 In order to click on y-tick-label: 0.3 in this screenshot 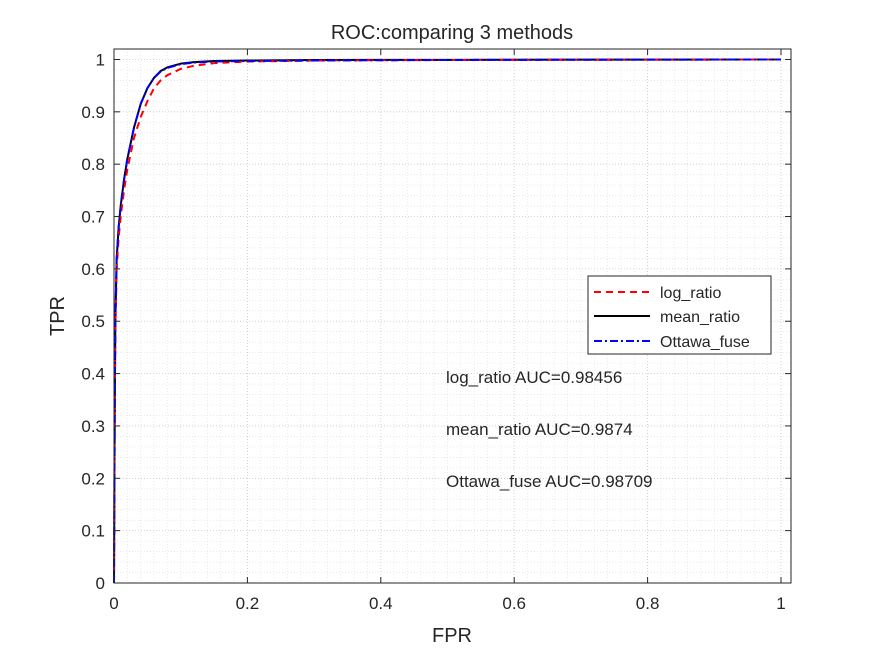, I will do `click(93, 426)`.